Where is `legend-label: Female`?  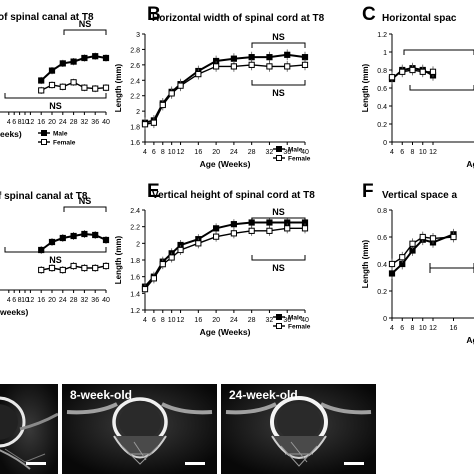
legend-label: Female is located at coordinates (299, 327).